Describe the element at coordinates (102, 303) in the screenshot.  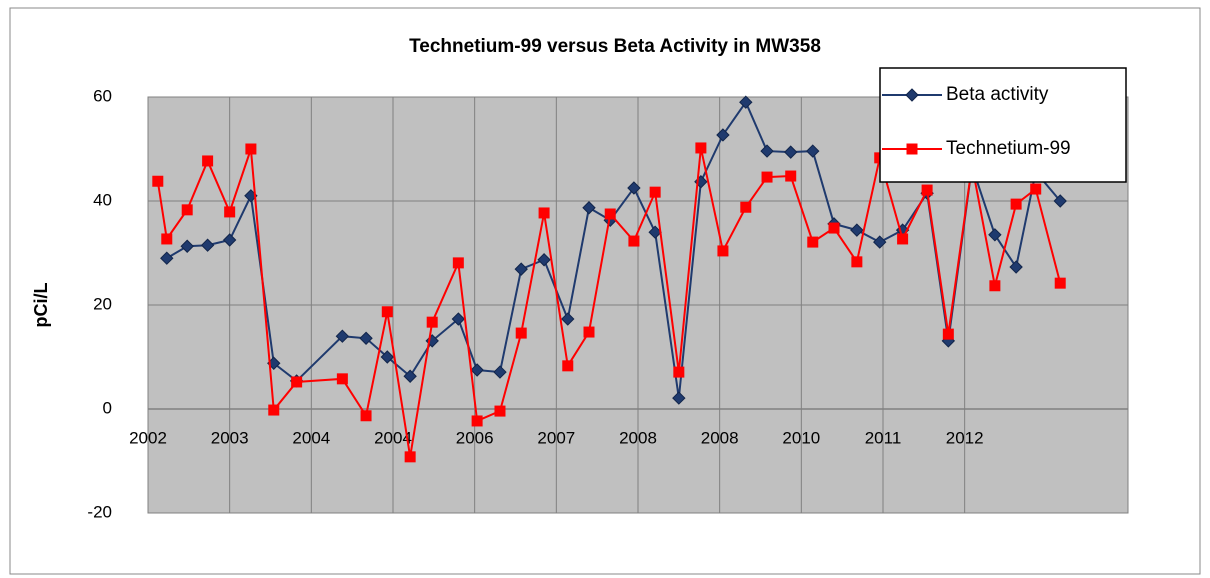
I see `y-tick-label: 20` at that location.